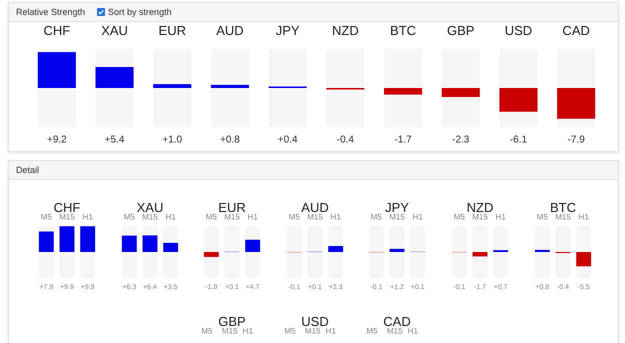  Describe the element at coordinates (232, 321) in the screenshot. I see `text: GBP` at that location.